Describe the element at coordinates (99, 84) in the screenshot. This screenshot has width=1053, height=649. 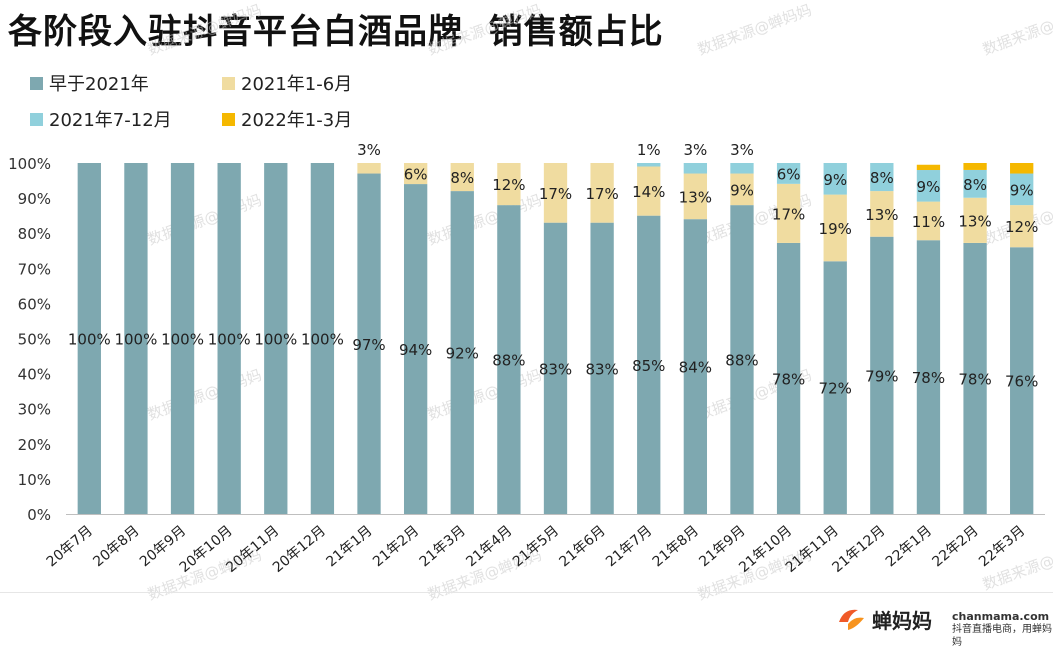
I see `legend-label-series-1: 早于2021年` at that location.